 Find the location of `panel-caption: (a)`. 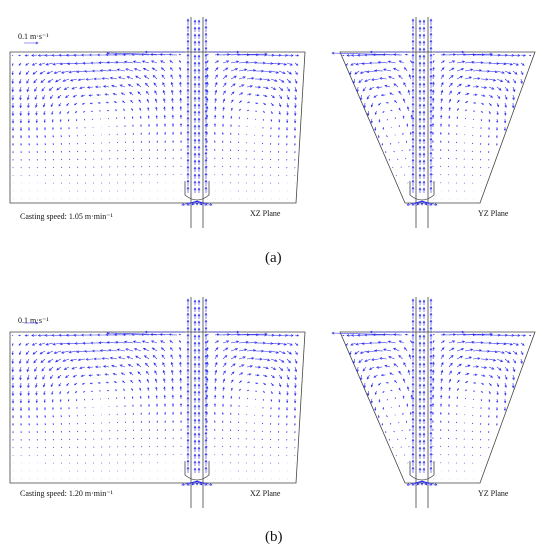

panel-caption: (a) is located at coordinates (273, 258).